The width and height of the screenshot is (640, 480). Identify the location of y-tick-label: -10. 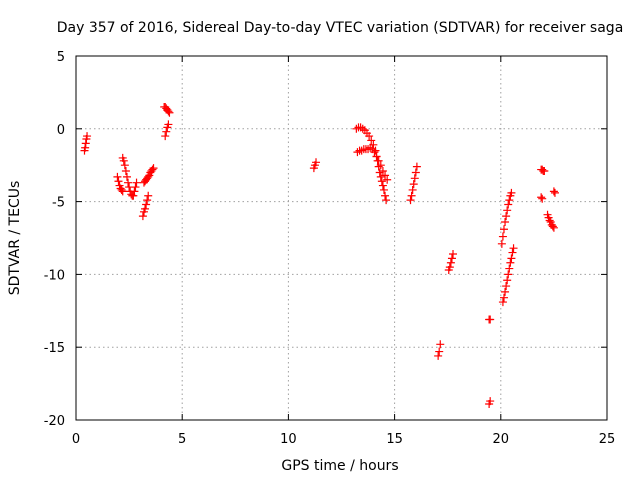
(54, 275).